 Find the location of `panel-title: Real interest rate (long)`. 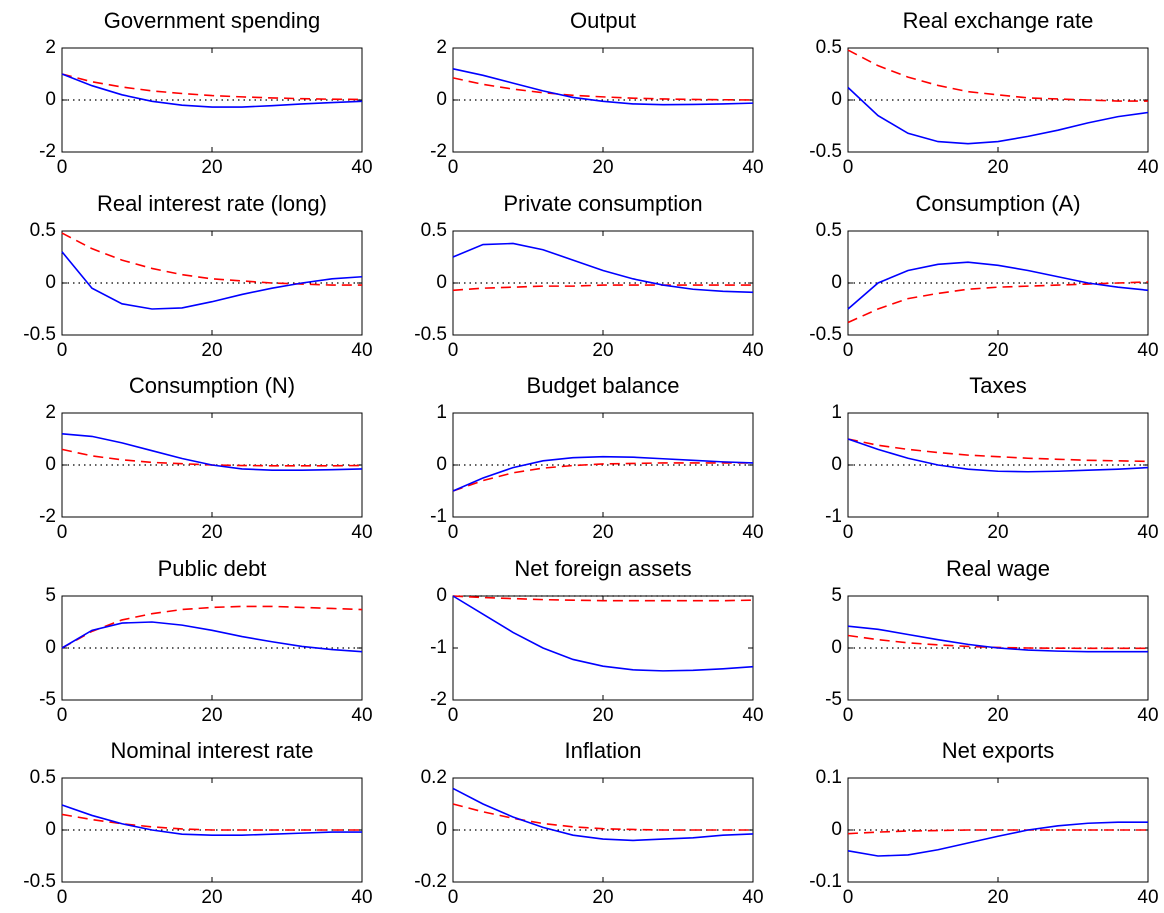

panel-title: Real interest rate (long) is located at coordinates (212, 203).